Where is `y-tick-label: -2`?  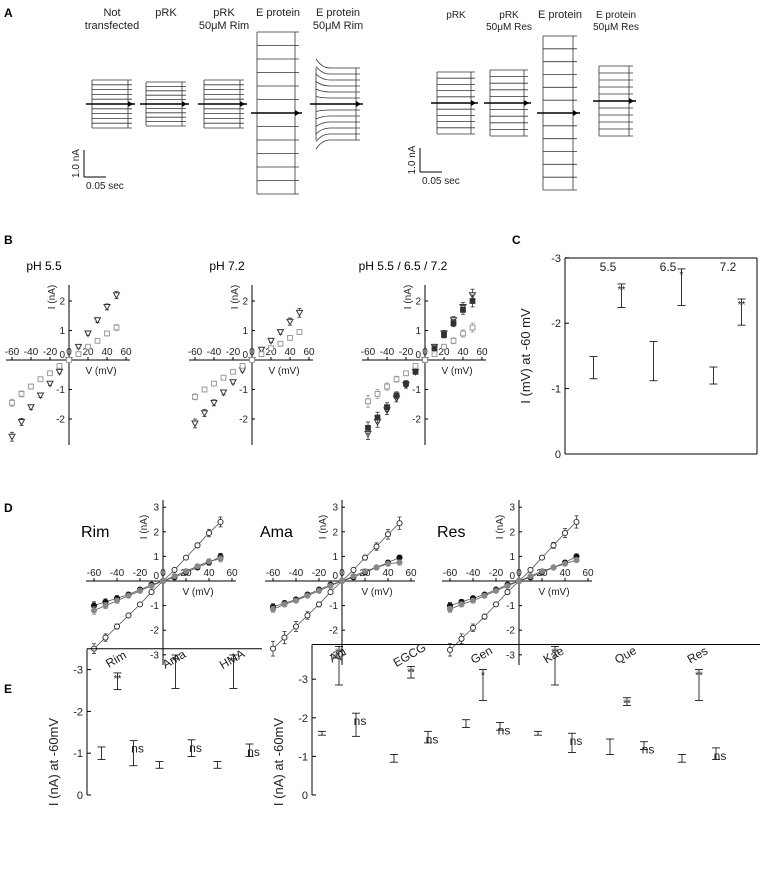
y-tick-label: -2 is located at coordinates (243, 420).